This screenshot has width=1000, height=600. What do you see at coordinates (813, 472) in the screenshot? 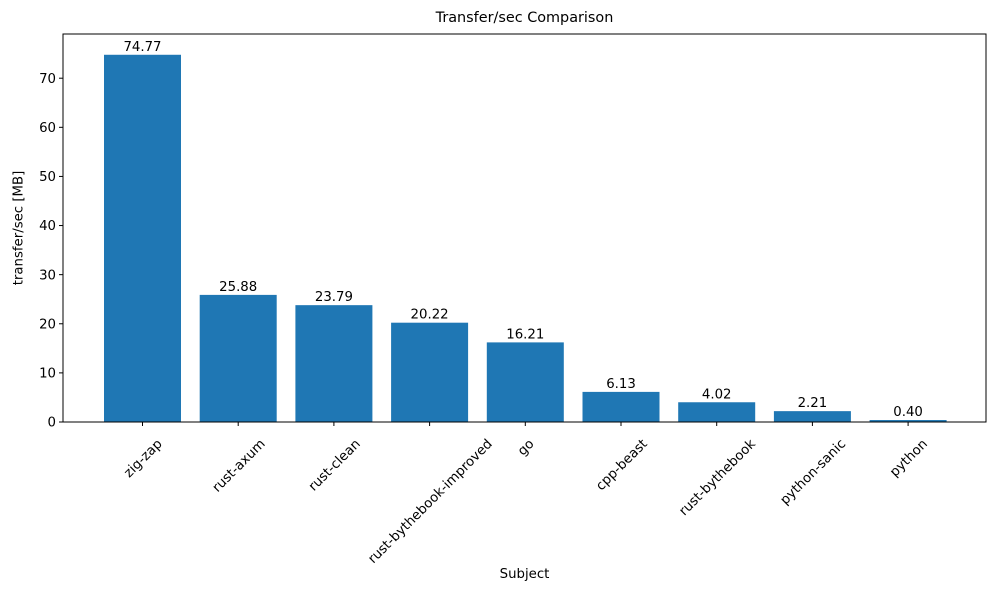
I see `x-tick-label: python-sanic` at bounding box center [813, 472].